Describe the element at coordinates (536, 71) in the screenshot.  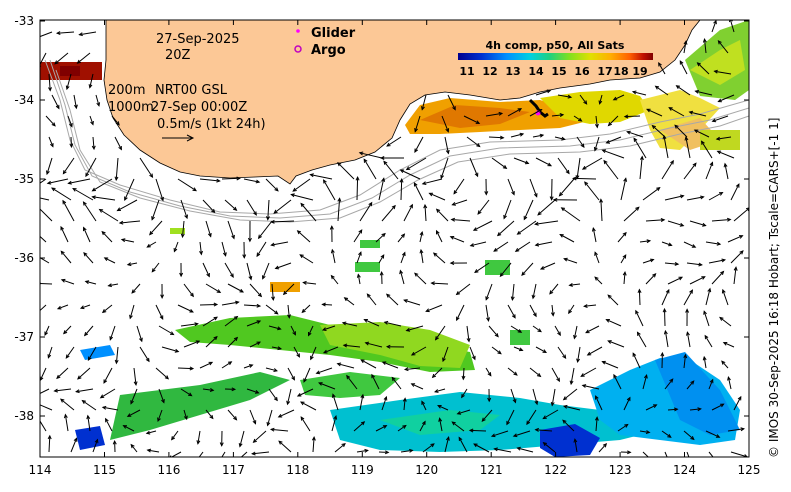
I see `colorbar-tick: 14` at that location.